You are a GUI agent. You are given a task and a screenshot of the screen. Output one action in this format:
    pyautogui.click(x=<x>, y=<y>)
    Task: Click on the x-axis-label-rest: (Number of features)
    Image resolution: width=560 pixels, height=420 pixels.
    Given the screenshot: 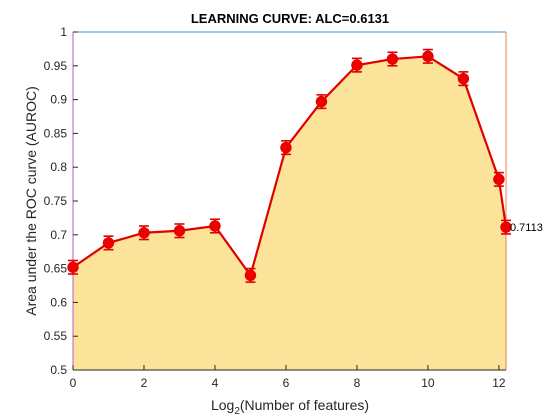 What is the action you would take?
    pyautogui.click(x=304, y=405)
    